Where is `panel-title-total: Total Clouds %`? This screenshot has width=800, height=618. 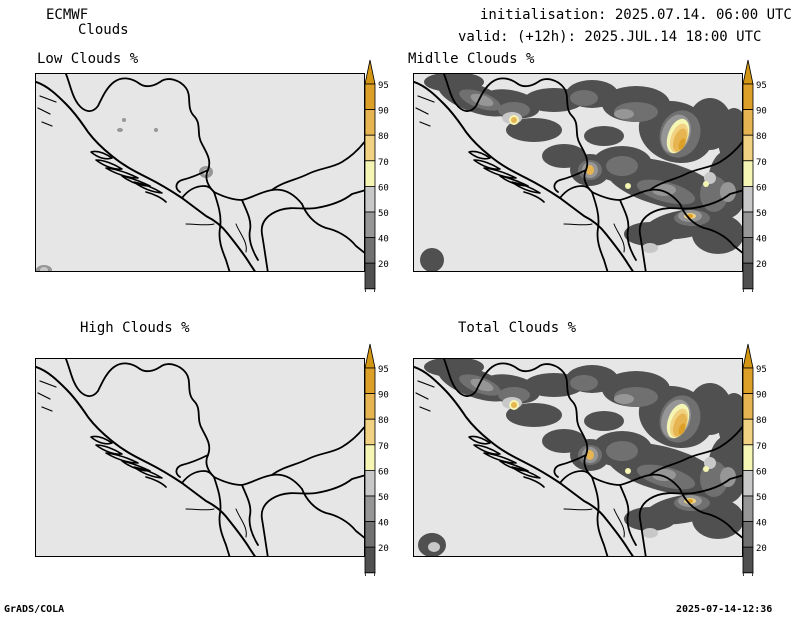
panel-title-total: Total Clouds % is located at coordinates (517, 328).